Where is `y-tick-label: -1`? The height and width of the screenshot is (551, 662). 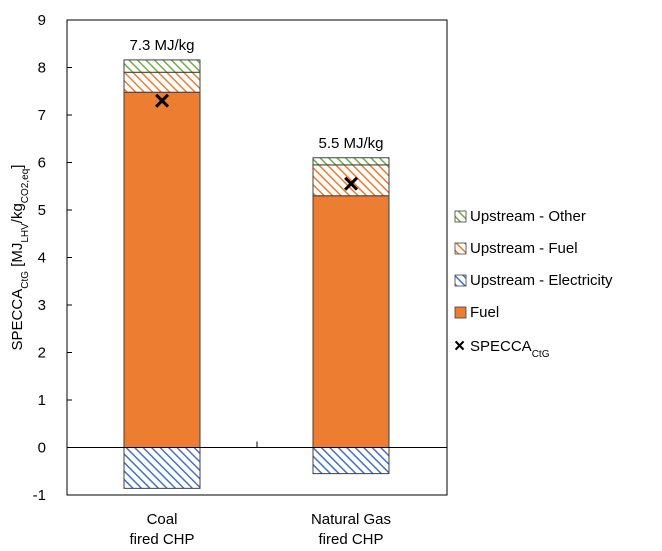
y-tick-label: -1 is located at coordinates (39, 495).